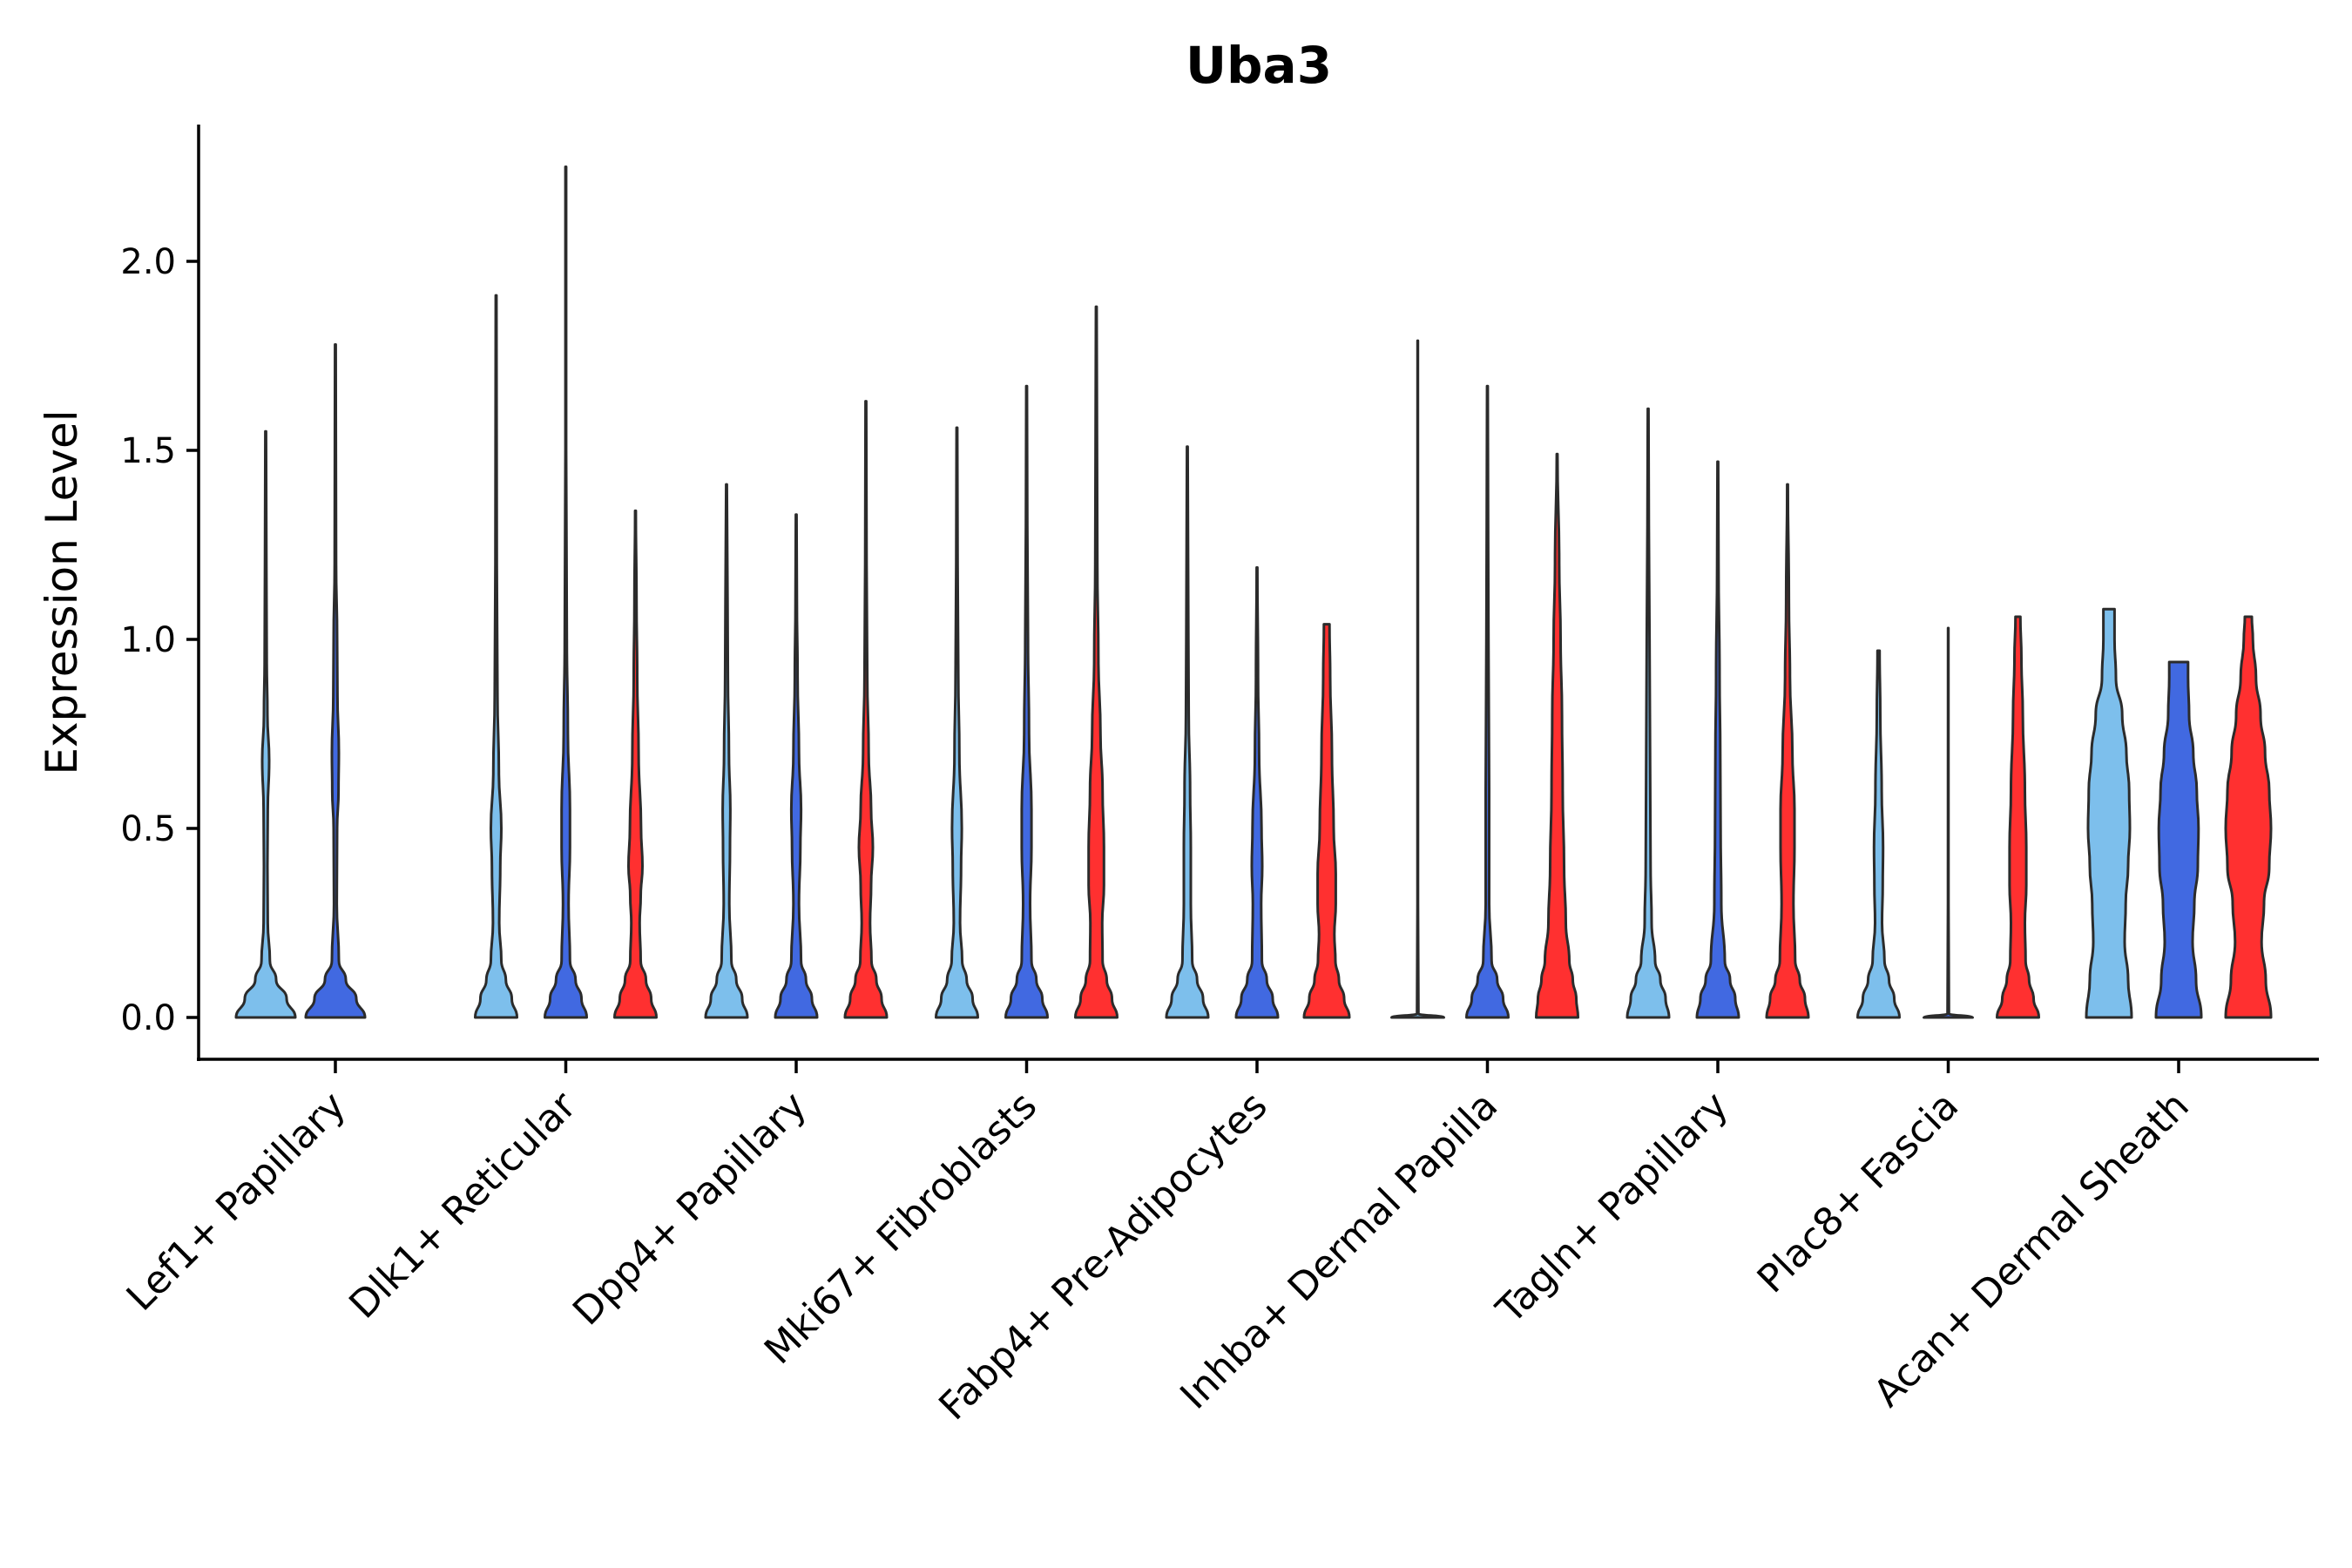  Describe the element at coordinates (1612, 1208) in the screenshot. I see `x-tick-label-tagln-papillary: Tagln+ Papillary` at that location.